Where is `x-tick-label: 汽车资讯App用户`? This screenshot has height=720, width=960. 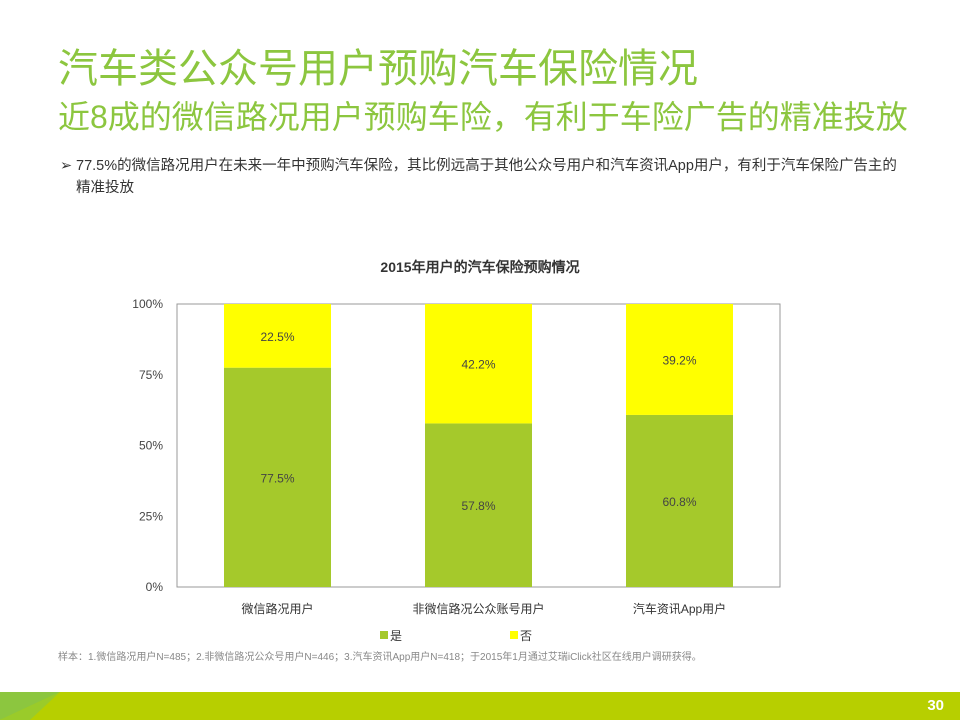 x-tick-label: 汽车资讯App用户 is located at coordinates (679, 608).